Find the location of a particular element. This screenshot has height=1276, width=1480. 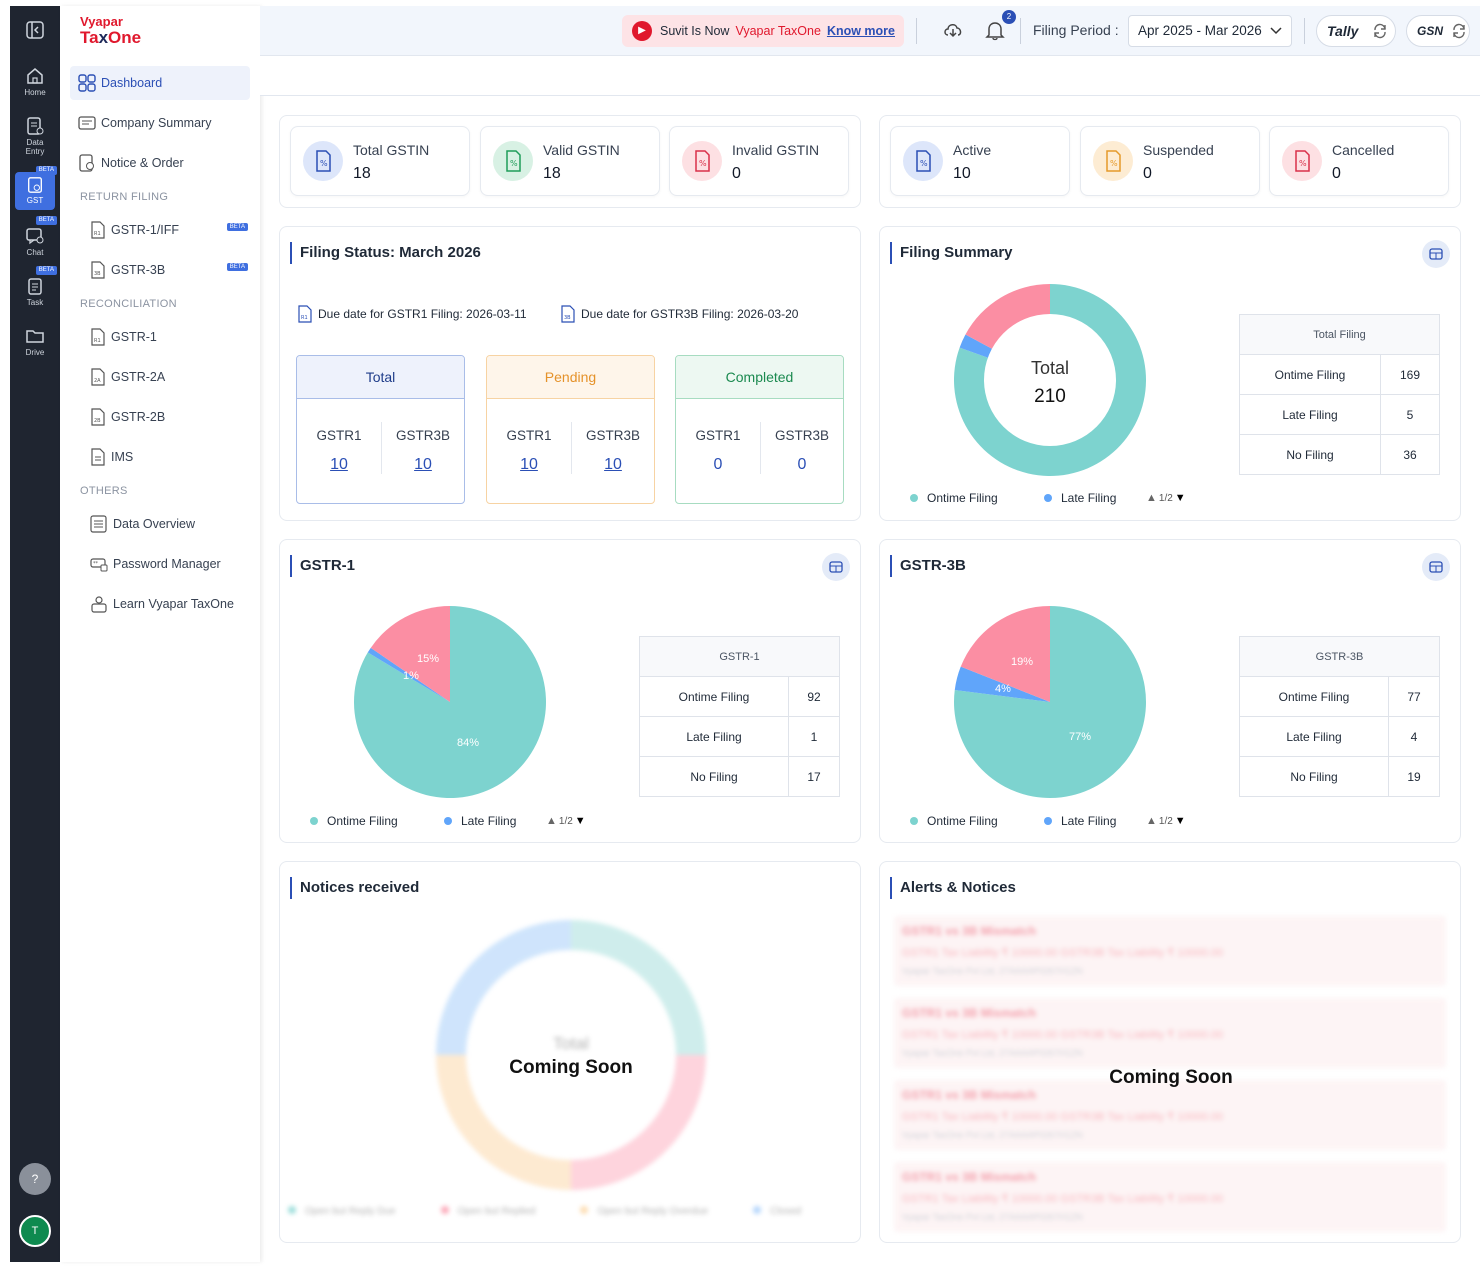

stat-card-active: % Active 10 is located at coordinates (980, 161).